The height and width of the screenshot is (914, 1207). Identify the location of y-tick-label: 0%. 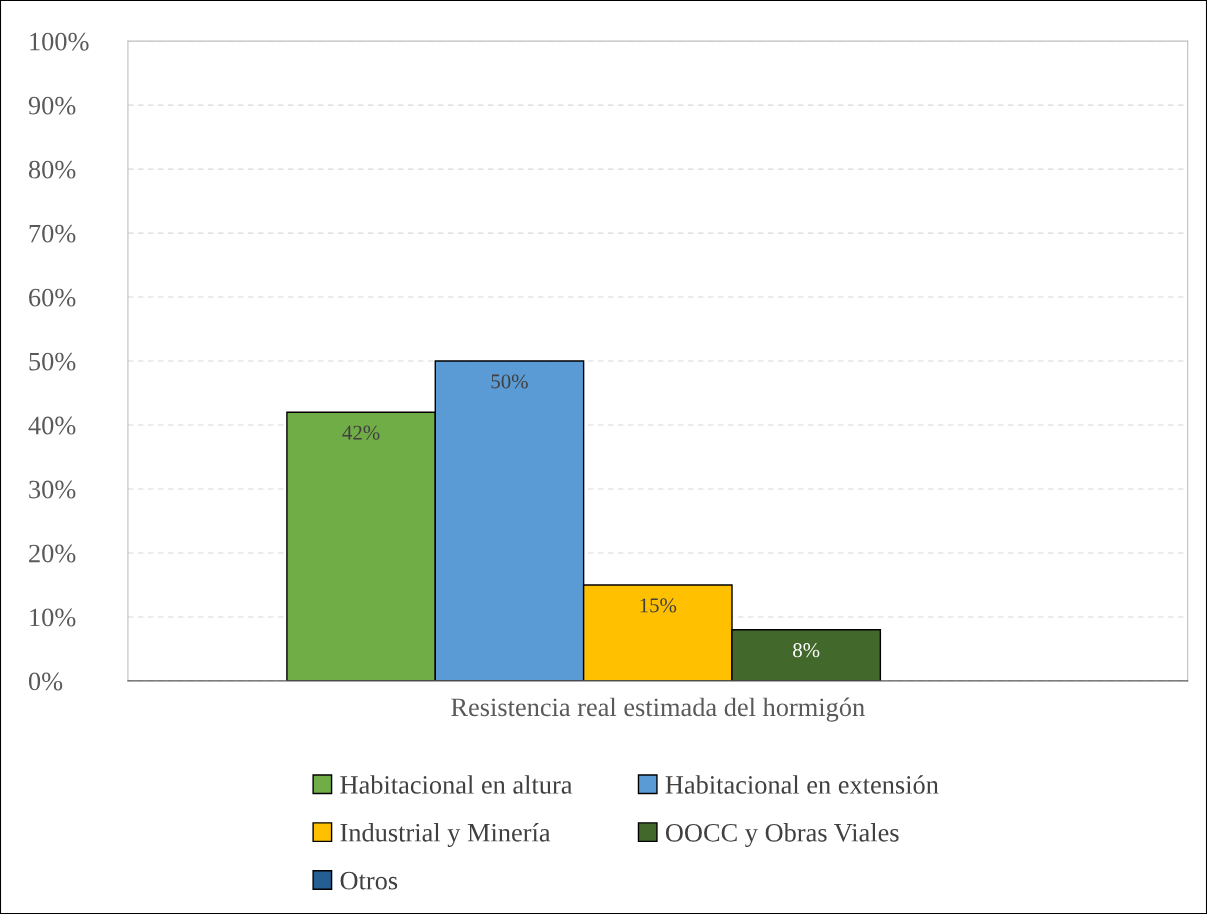
(45, 681).